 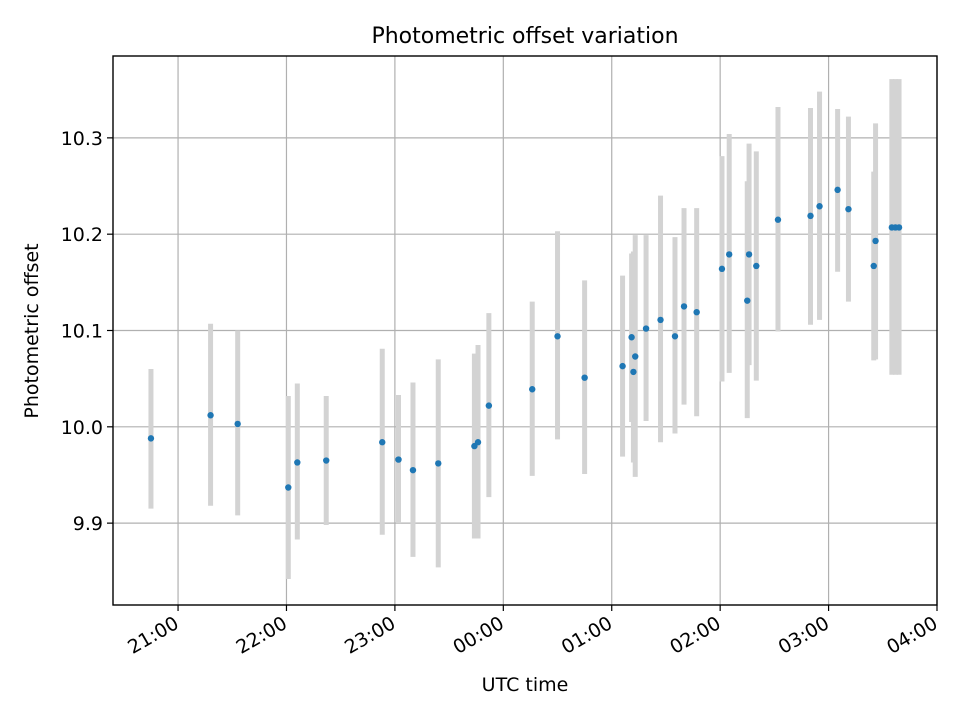 I want to click on y-tick-label: 10.0, so click(x=82, y=428).